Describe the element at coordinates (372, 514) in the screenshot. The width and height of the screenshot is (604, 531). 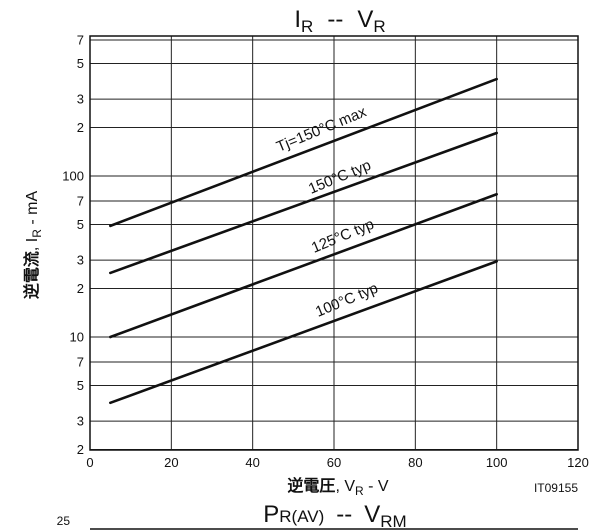
I see `next-title-main2: V` at that location.